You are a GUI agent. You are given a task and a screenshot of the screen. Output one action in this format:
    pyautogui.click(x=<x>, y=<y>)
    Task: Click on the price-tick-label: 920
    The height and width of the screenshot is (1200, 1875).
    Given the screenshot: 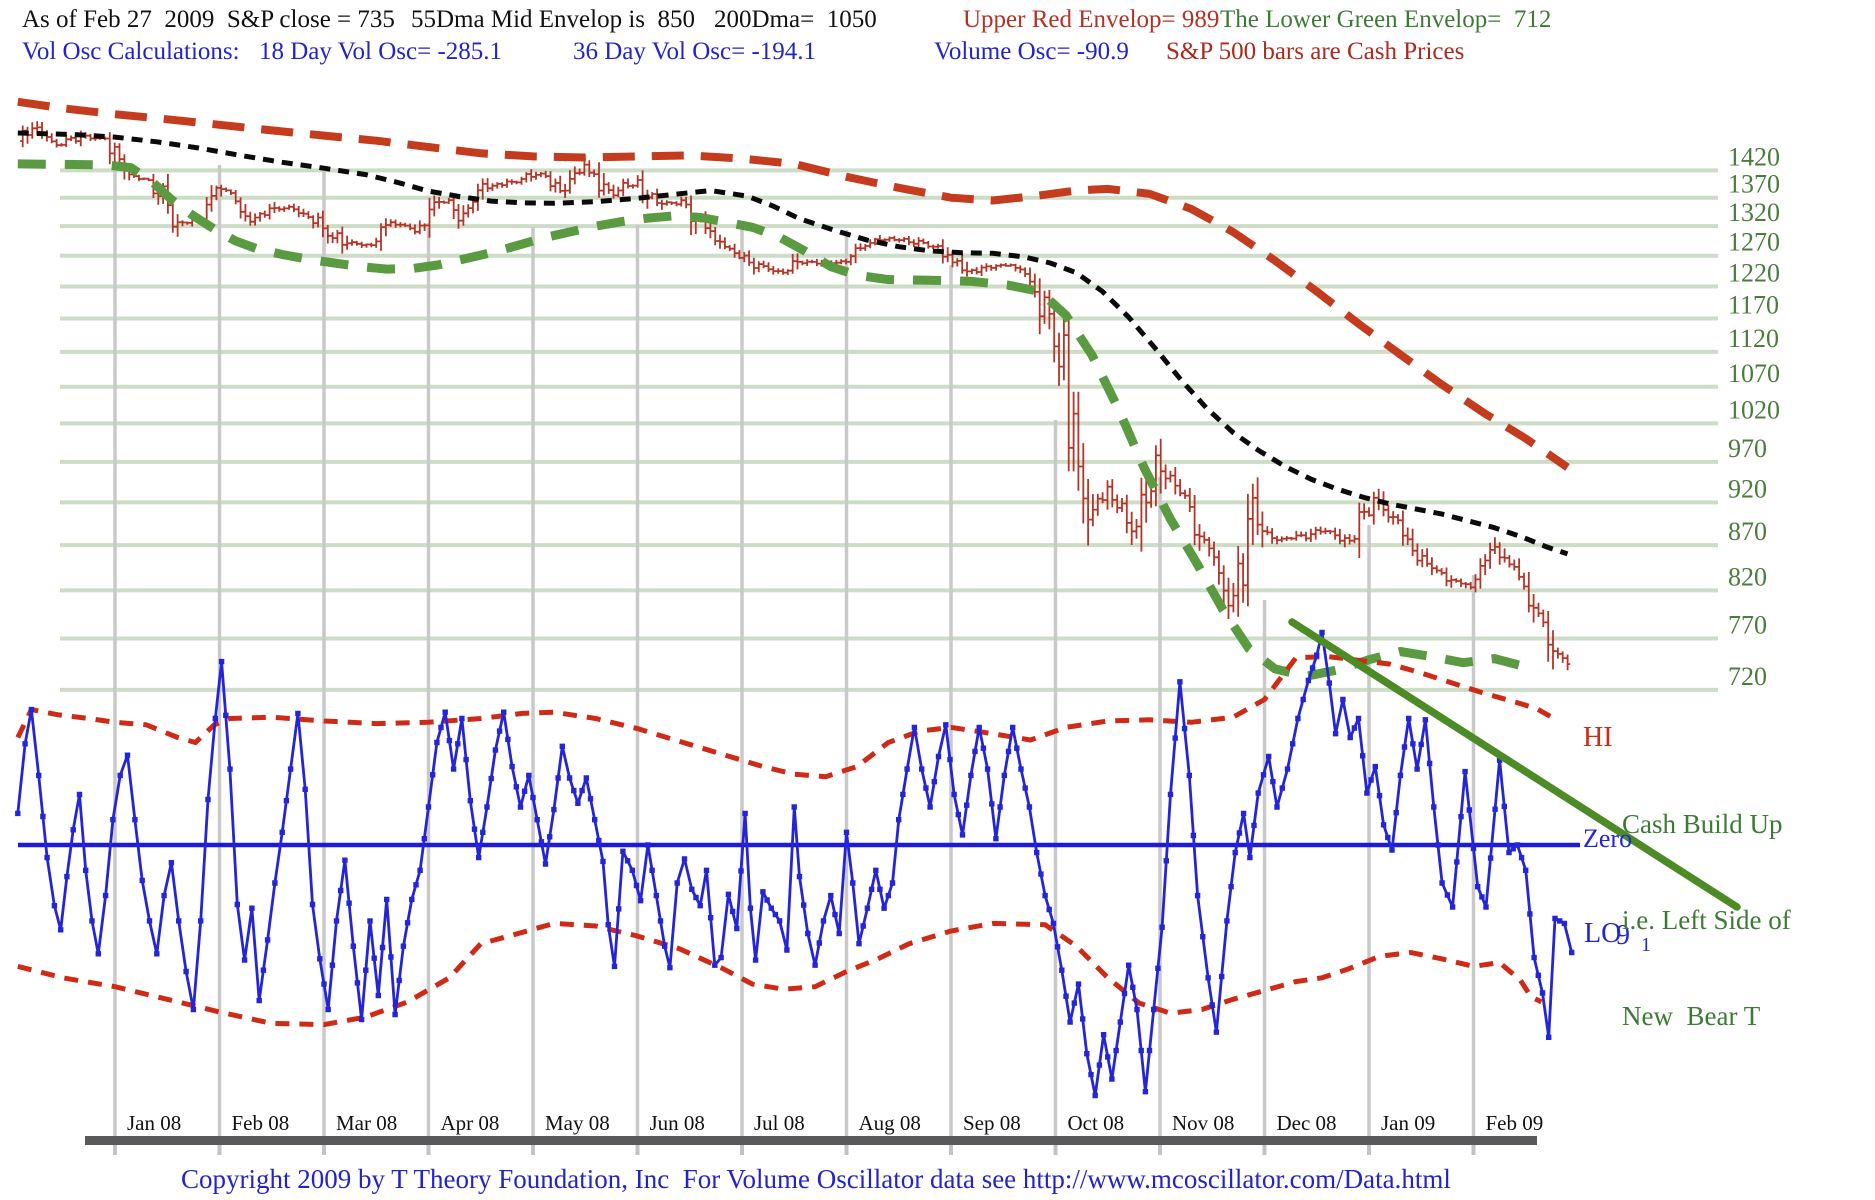 What is the action you would take?
    pyautogui.click(x=1747, y=488)
    